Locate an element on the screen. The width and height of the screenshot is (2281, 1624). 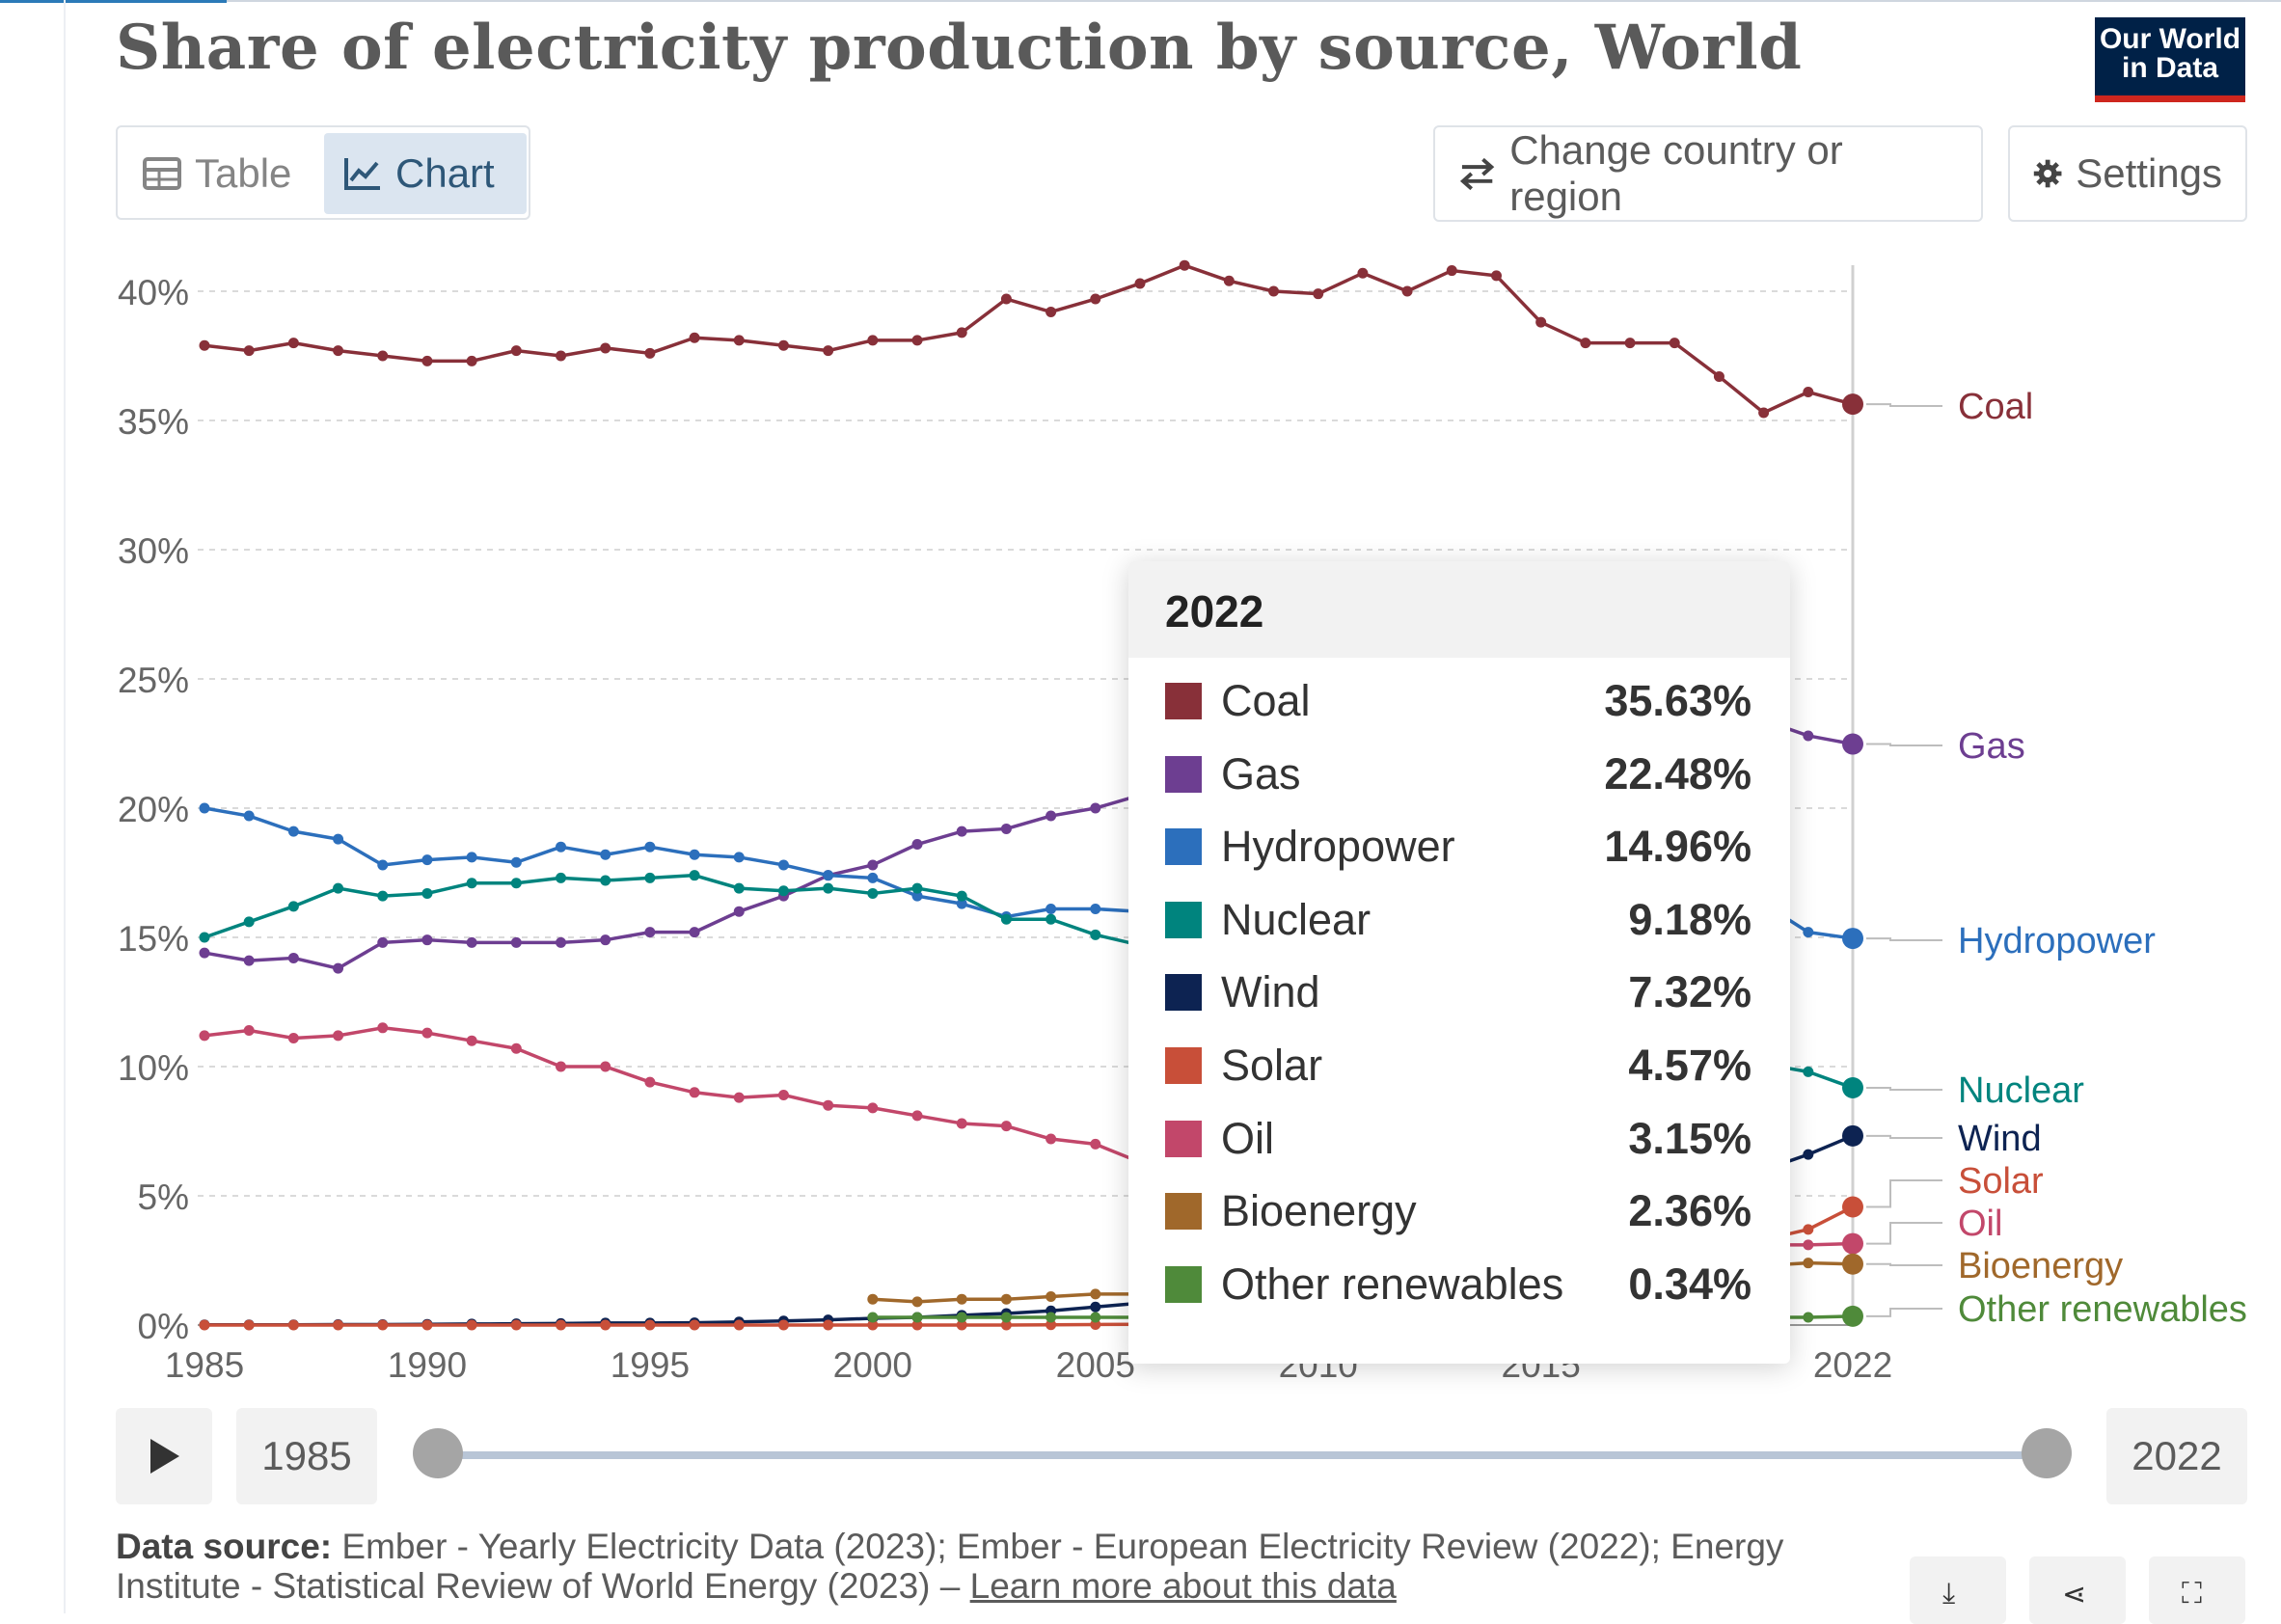
settings-button: Settings is located at coordinates (2128, 173).